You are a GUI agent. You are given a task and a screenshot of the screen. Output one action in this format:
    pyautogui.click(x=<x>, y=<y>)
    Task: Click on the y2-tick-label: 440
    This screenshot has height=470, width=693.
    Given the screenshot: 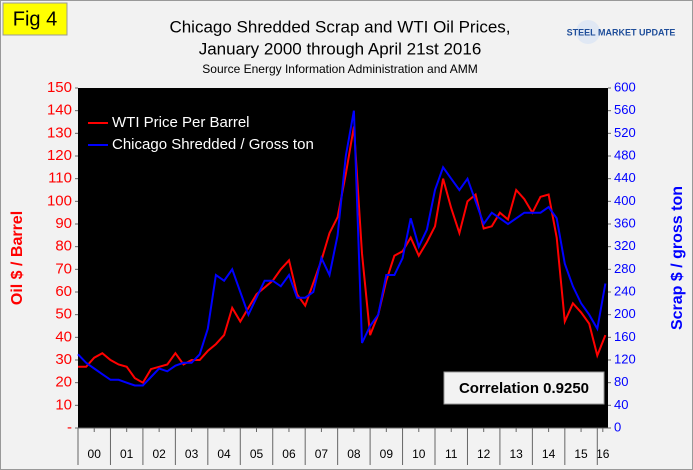 What is the action you would take?
    pyautogui.click(x=625, y=177)
    